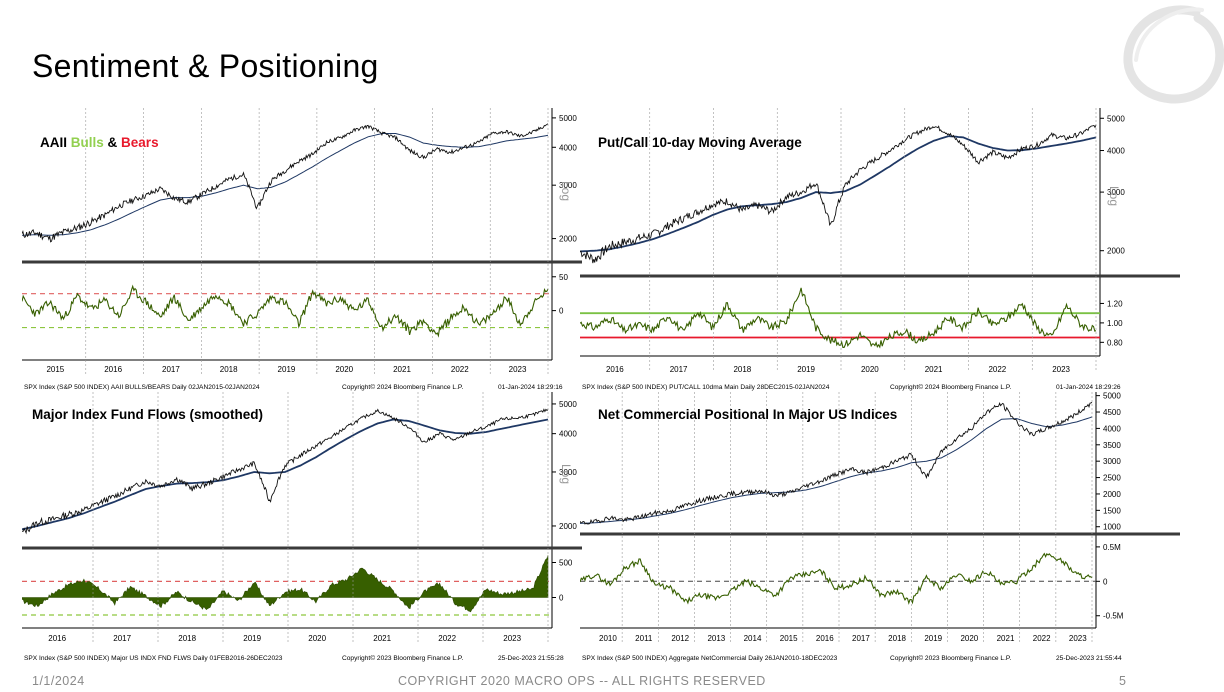 This screenshot has width=1224, height=692. What do you see at coordinates (1088, 387) in the screenshot?
I see `chart-footer-timestamp: 01-Jan-2024 18:29:26` at bounding box center [1088, 387].